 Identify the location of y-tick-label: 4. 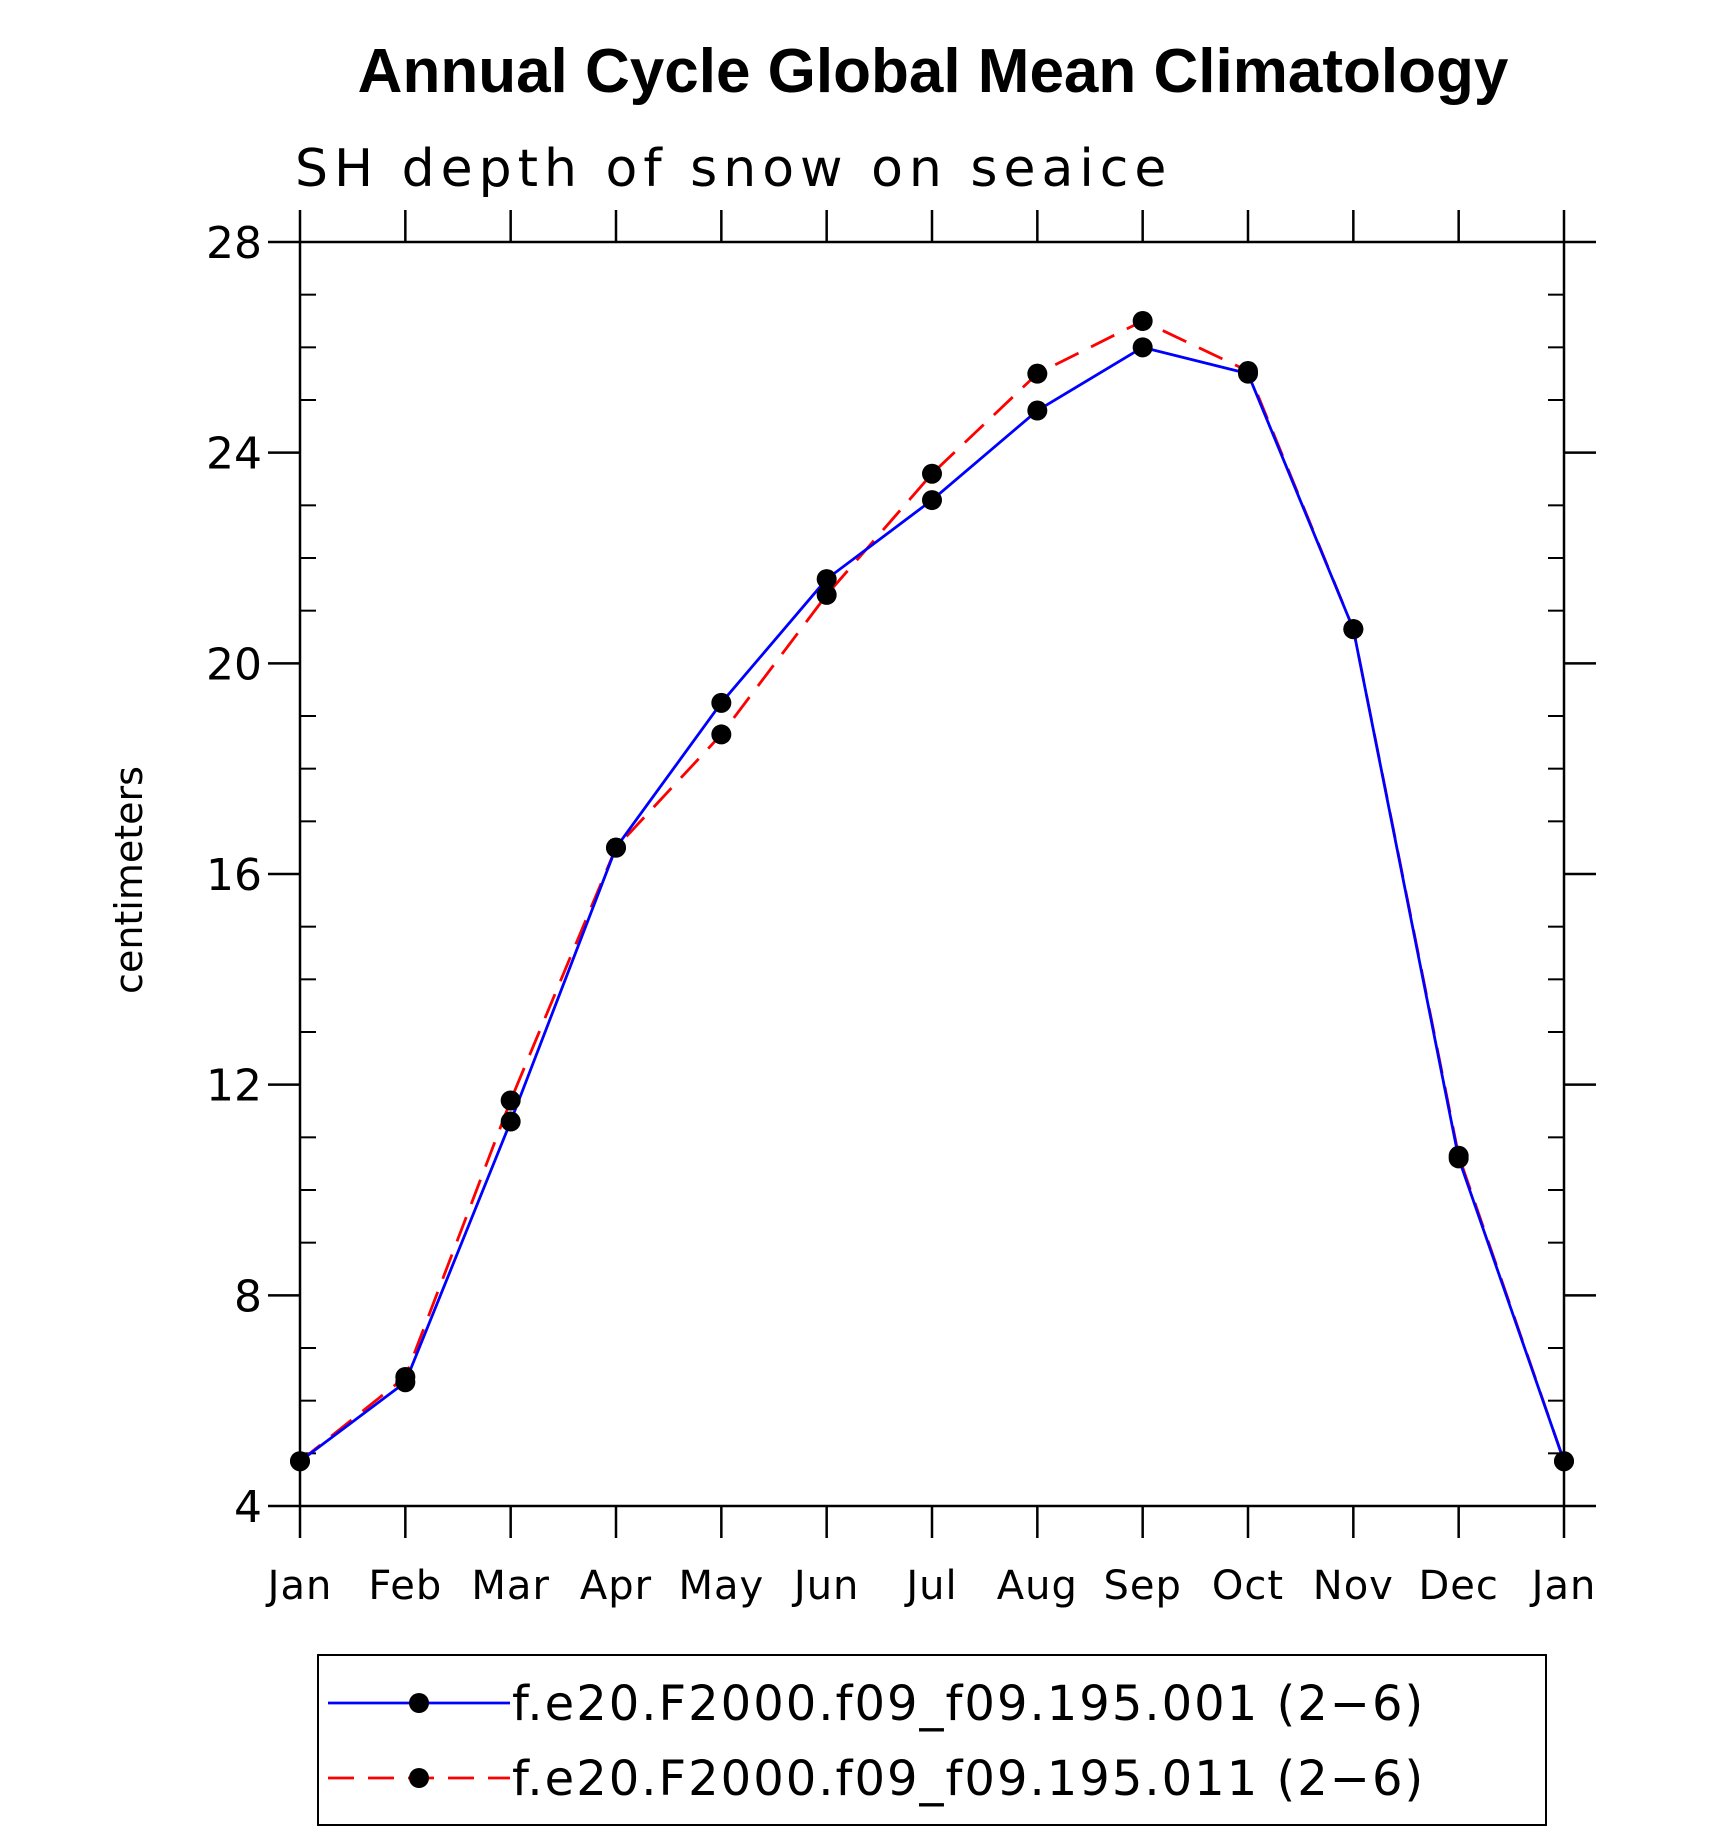
(248, 1507).